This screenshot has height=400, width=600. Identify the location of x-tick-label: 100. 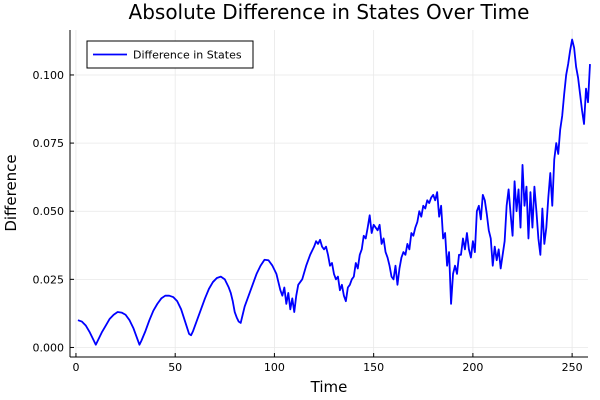
(274, 367).